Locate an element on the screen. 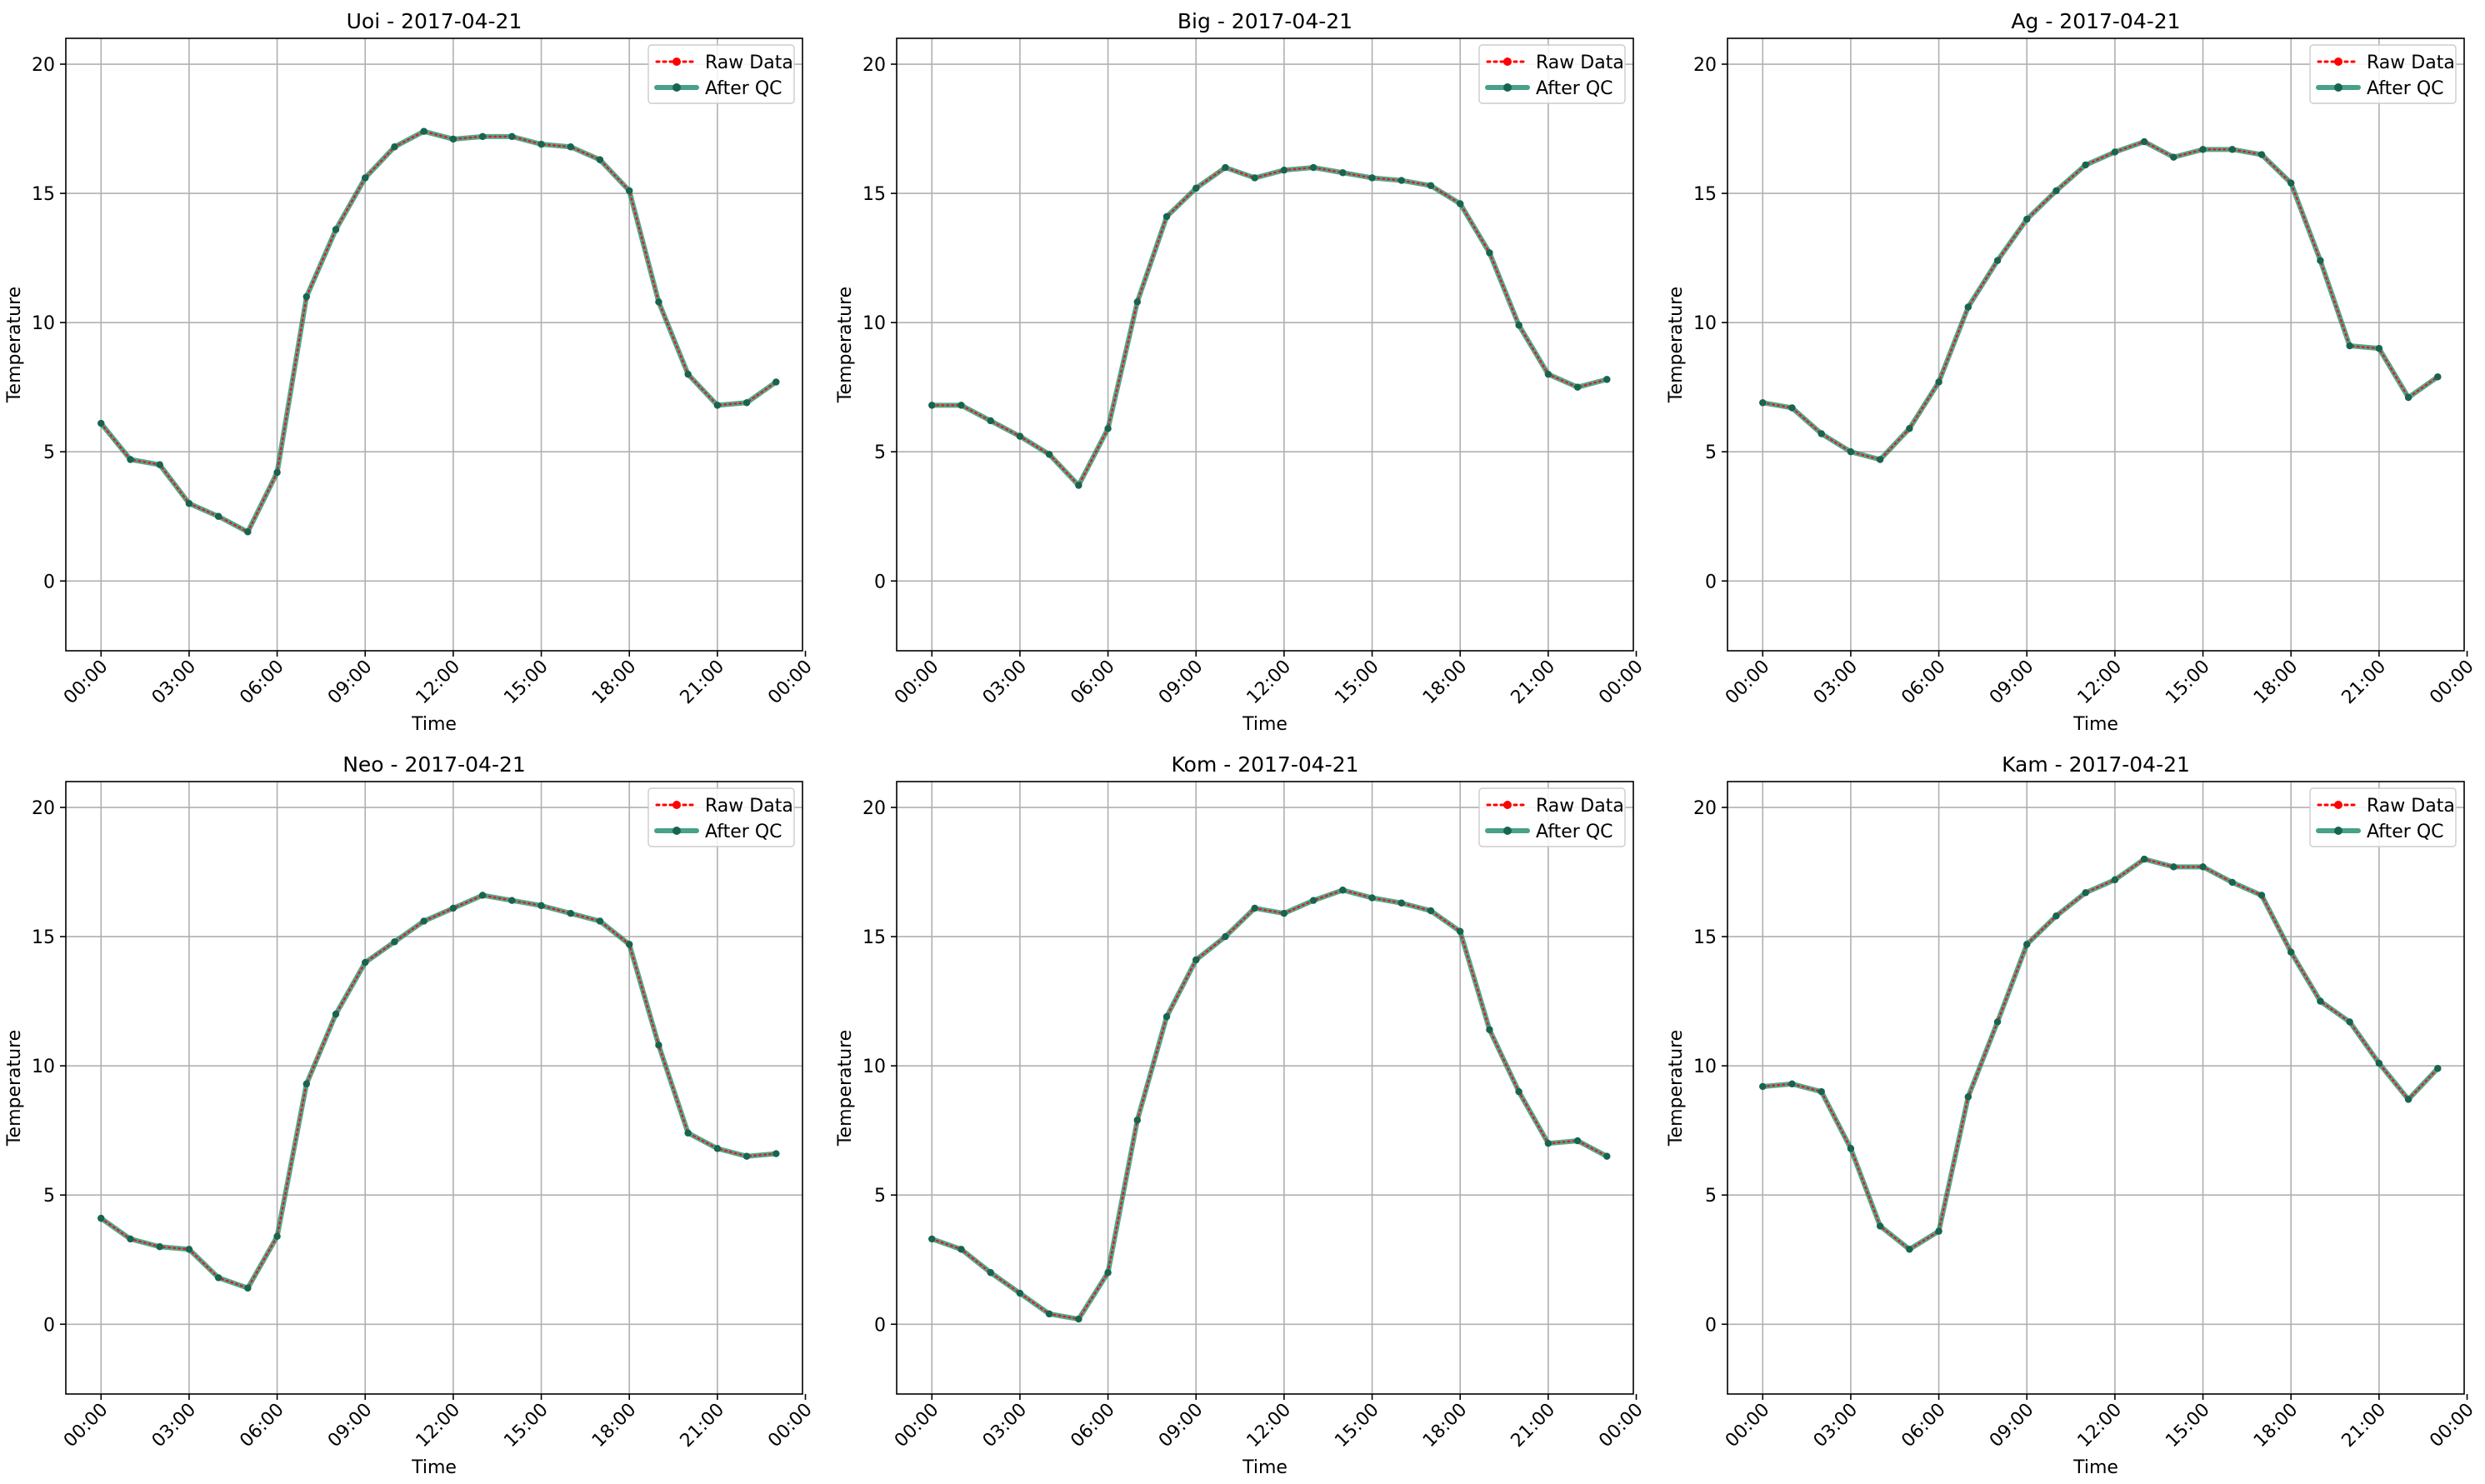 The image size is (2485, 1484). y-tick-label: 10 is located at coordinates (874, 1067).